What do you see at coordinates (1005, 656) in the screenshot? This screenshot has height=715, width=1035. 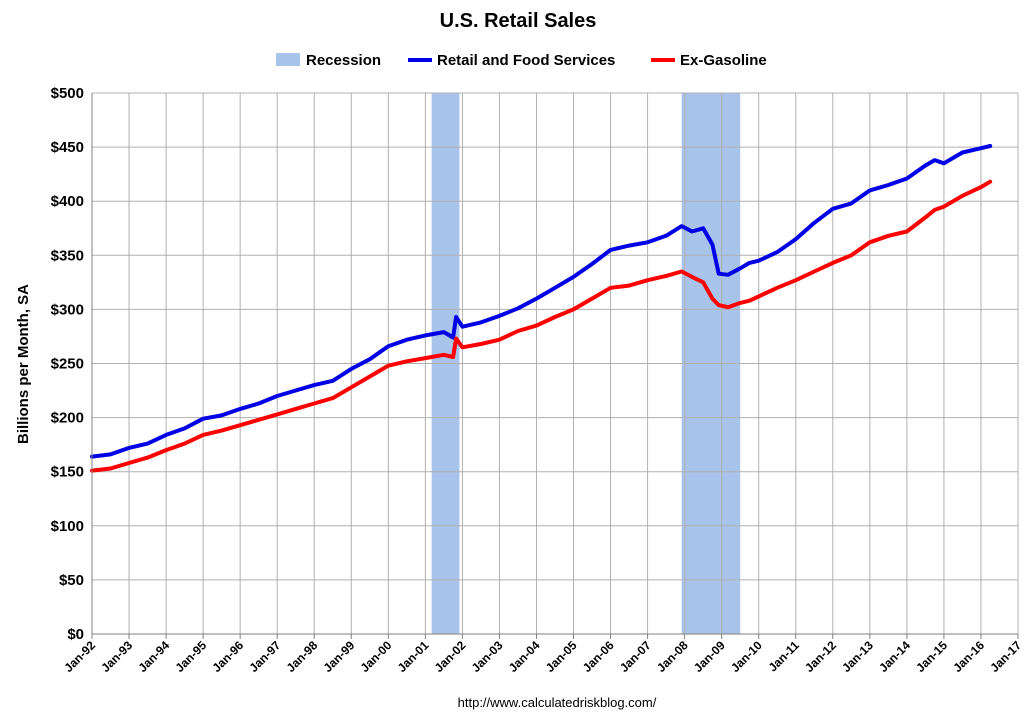 I see `x-tick-label-25: Jan-17` at bounding box center [1005, 656].